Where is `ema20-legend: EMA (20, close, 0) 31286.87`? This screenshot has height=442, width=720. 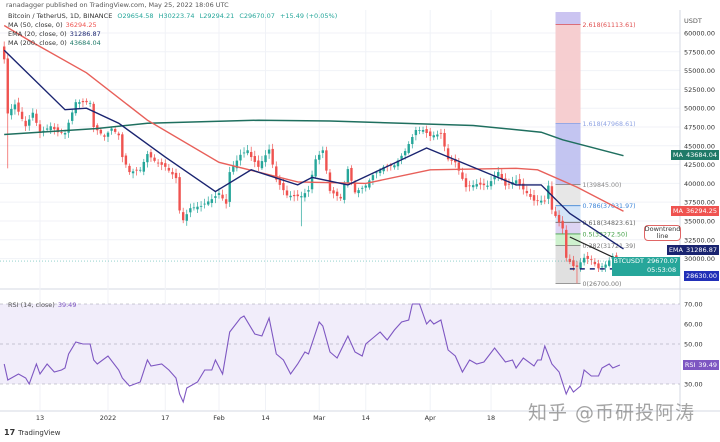
ema20-legend: EMA (20, close, 0) 31286.87 is located at coordinates (56, 34).